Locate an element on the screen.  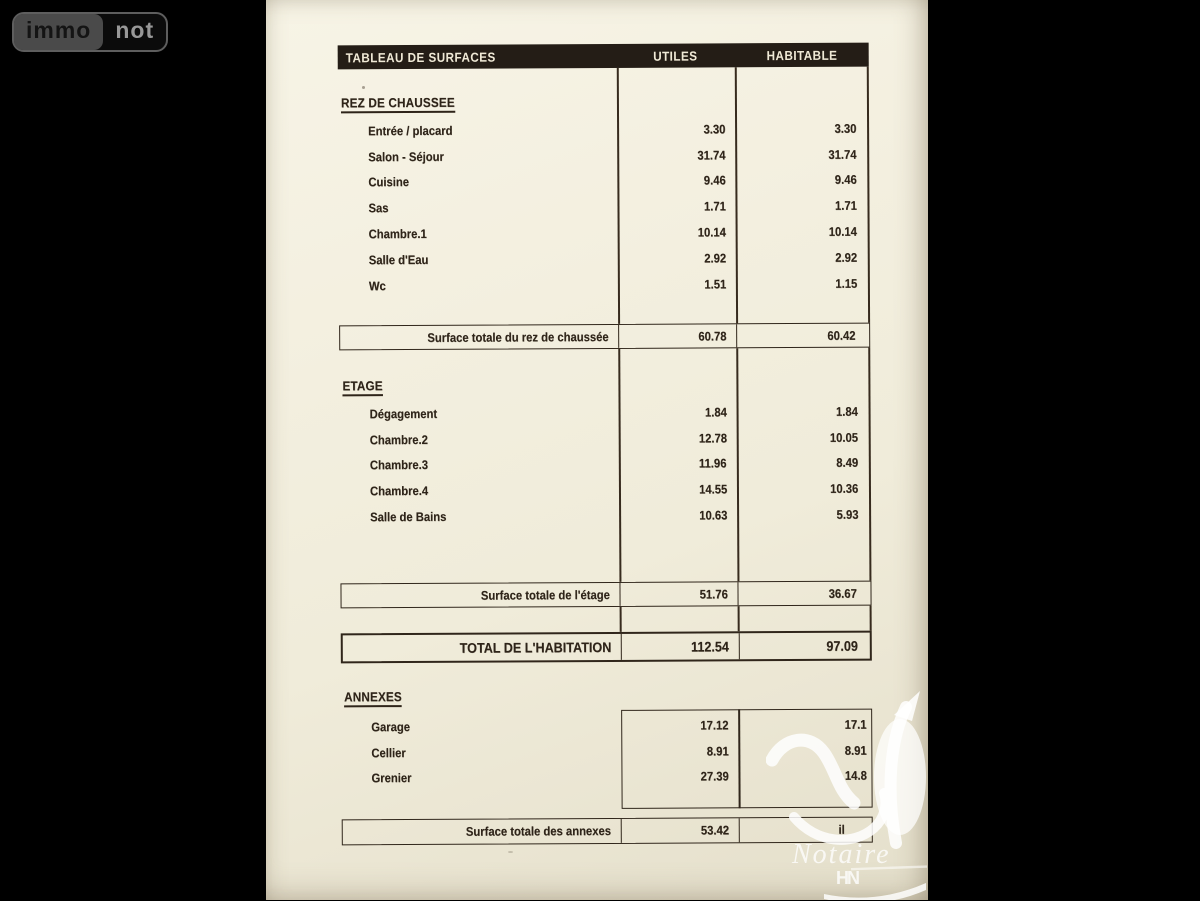
total-utiles-value: 60.78 is located at coordinates (677, 336).